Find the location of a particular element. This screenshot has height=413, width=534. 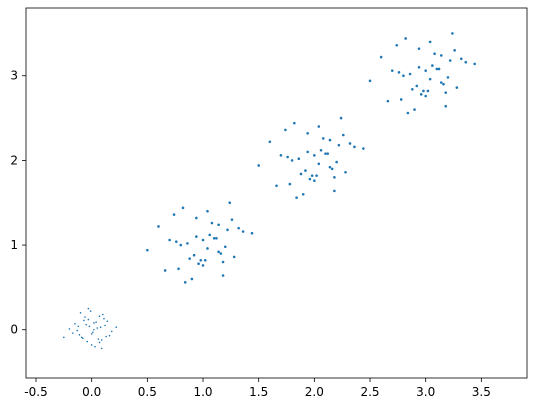

y-tick-label: 2 is located at coordinates (14, 160).